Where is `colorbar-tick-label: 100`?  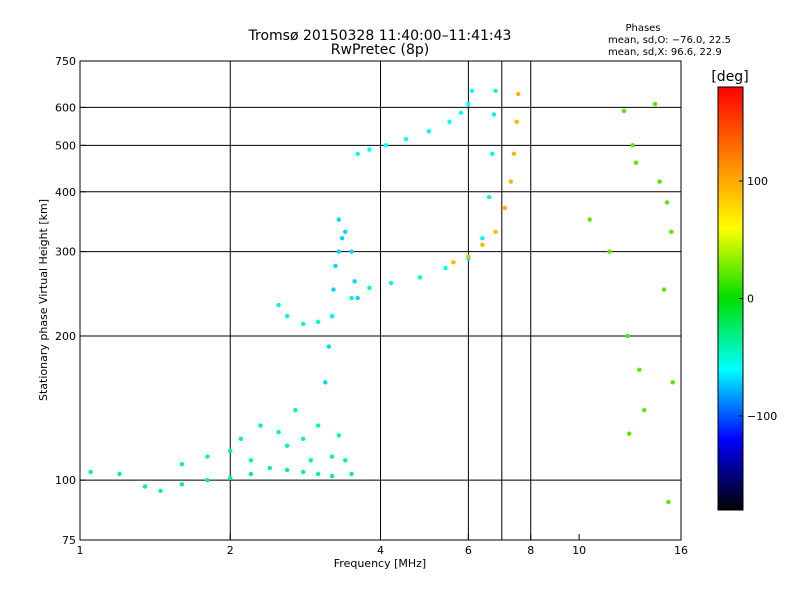 colorbar-tick-label: 100 is located at coordinates (757, 181).